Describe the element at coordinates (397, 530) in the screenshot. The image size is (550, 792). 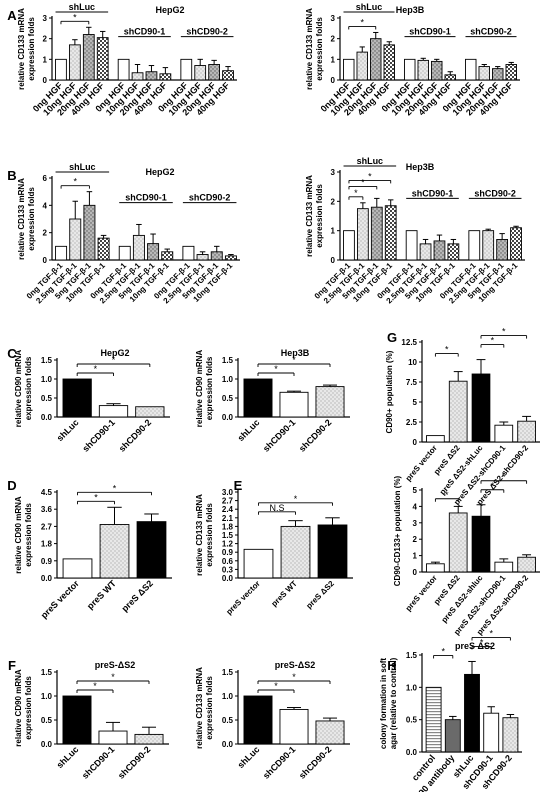
I see `y-axis-label: CD90-CD133+ population (%)` at that location.